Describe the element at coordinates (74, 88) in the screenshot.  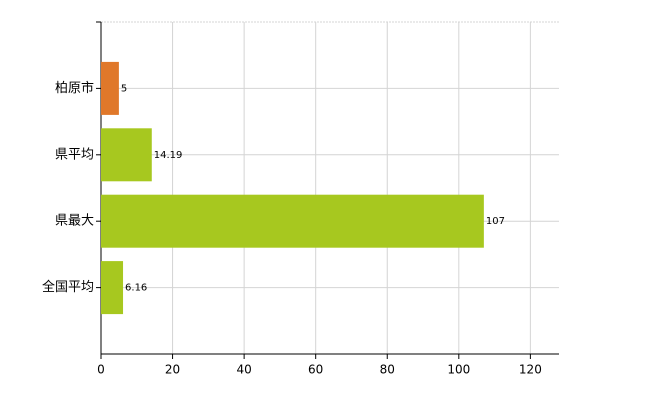
I see `y-tick-label: 柏原市` at that location.